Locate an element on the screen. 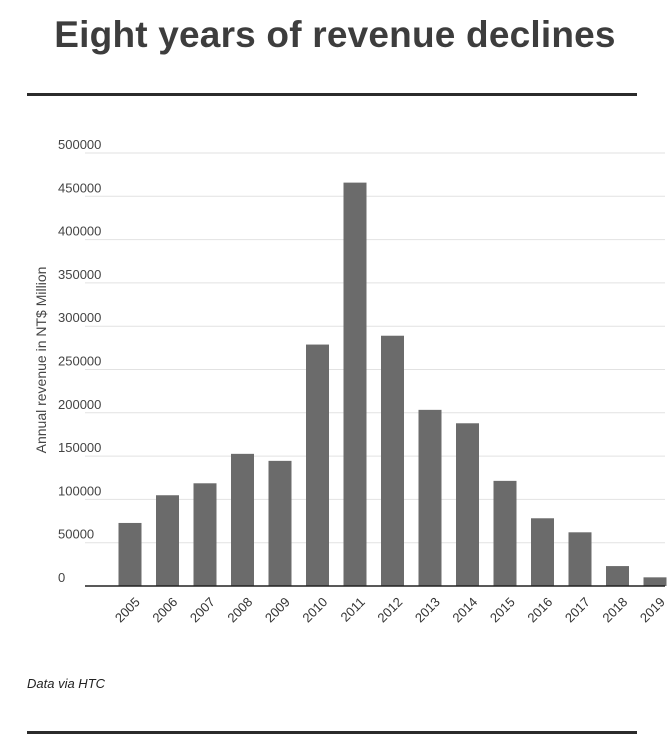 The image size is (670, 743). bar-2010 is located at coordinates (317, 465).